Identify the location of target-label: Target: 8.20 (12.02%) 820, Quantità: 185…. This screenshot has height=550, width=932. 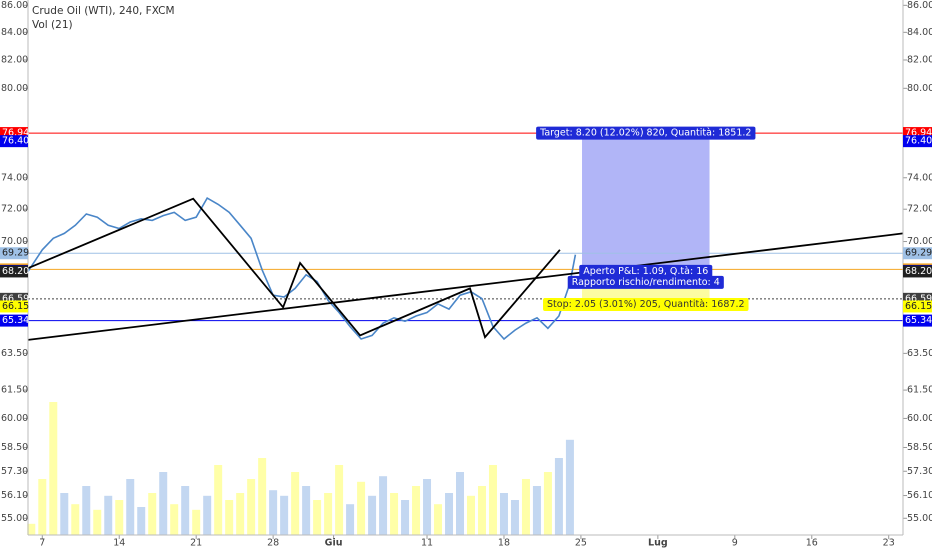
(645, 133).